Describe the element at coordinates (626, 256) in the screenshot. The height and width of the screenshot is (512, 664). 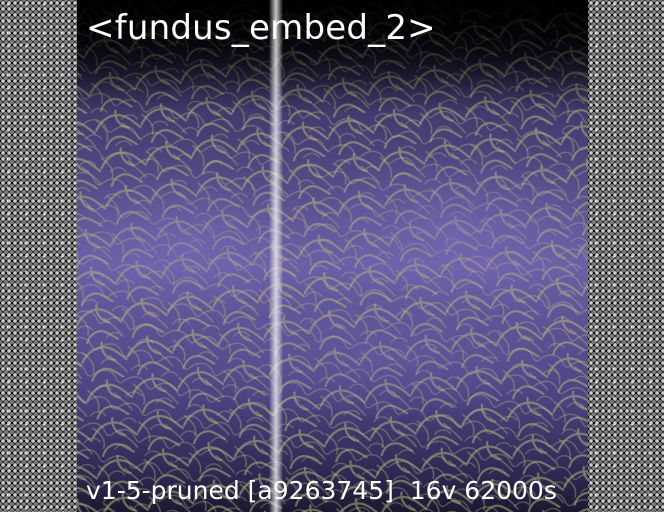
I see `right-noise-panel` at that location.